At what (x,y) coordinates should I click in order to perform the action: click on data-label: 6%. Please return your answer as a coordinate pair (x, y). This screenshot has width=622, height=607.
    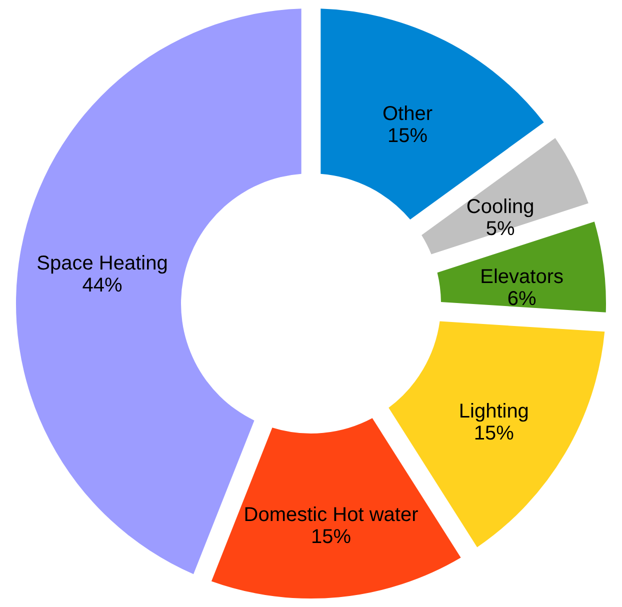
    Looking at the image, I should click on (521, 299).